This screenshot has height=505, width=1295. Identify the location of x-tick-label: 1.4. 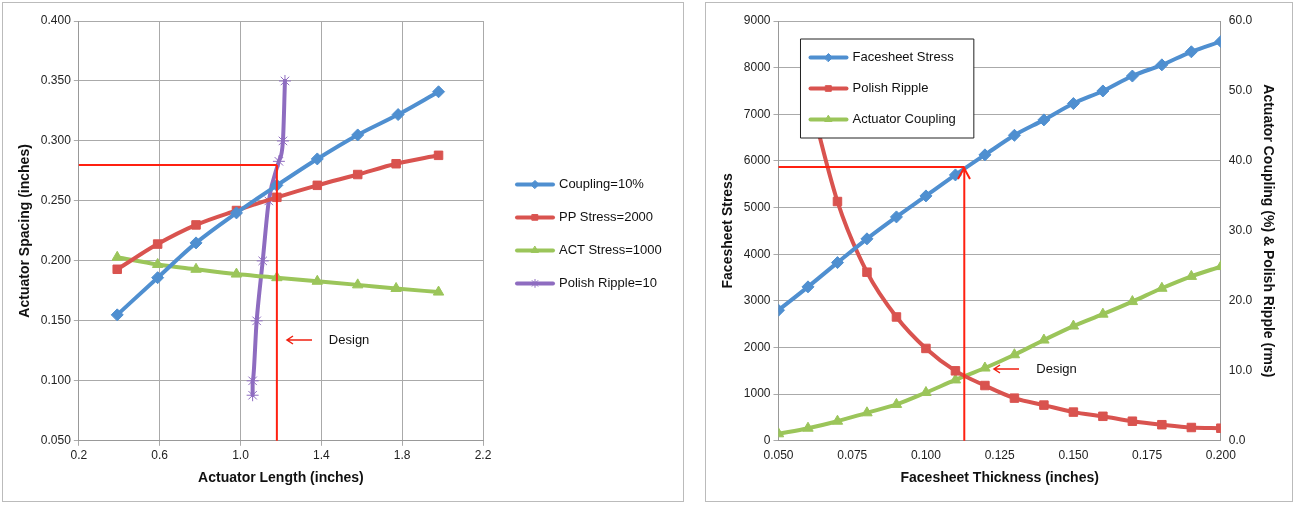
(321, 455).